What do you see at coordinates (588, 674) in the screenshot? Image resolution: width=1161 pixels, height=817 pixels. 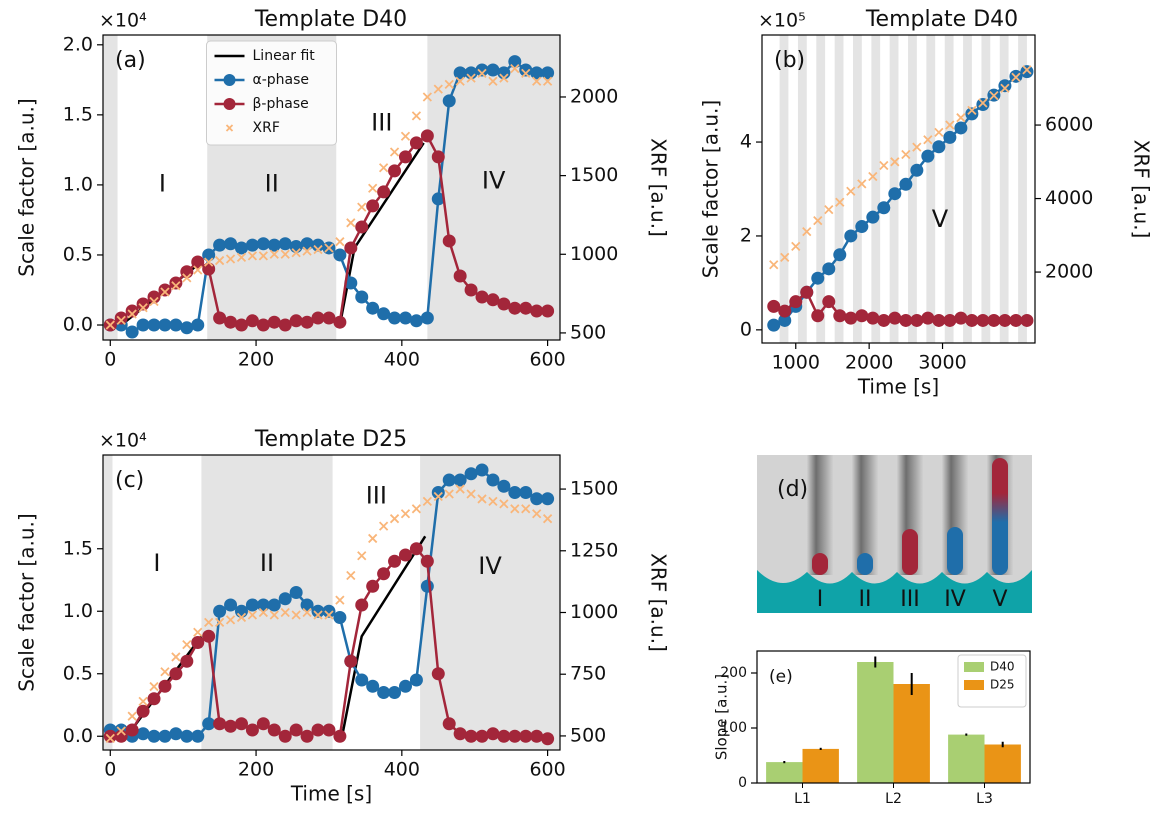 I see `y2-tick-label: 750` at bounding box center [588, 674].